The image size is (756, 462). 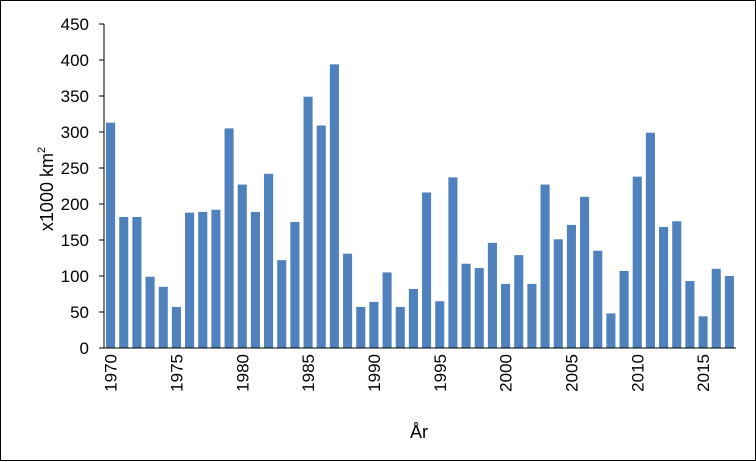 What do you see at coordinates (75, 24) in the screenshot?
I see `y-tick-label: 450` at bounding box center [75, 24].